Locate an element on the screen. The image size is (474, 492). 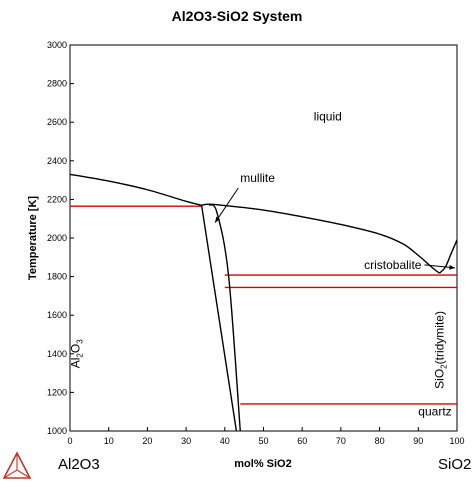
x-tick-label: 0 is located at coordinates (69, 441).